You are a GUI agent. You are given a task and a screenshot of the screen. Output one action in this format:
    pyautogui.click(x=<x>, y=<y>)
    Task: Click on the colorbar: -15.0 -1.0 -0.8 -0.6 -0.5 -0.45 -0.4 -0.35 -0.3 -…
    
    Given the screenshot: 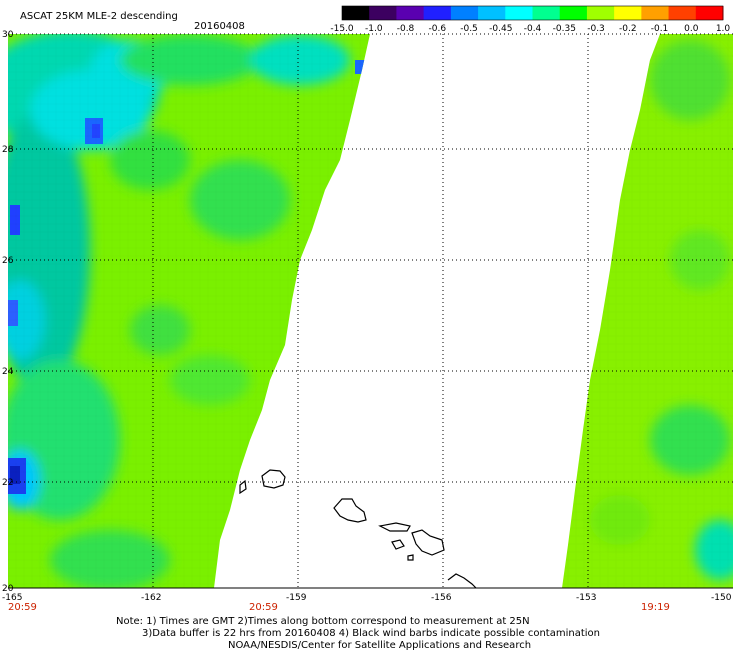 What is the action you would take?
    pyautogui.click(x=530, y=19)
    